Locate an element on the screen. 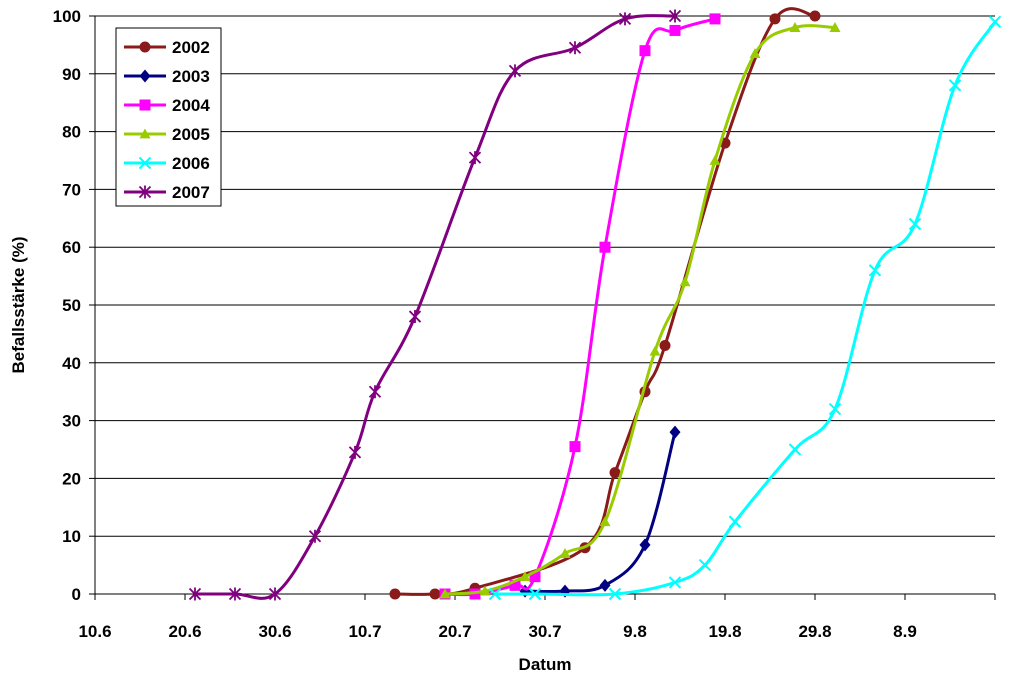 The width and height of the screenshot is (1012, 677). legend-box is located at coordinates (168, 117).